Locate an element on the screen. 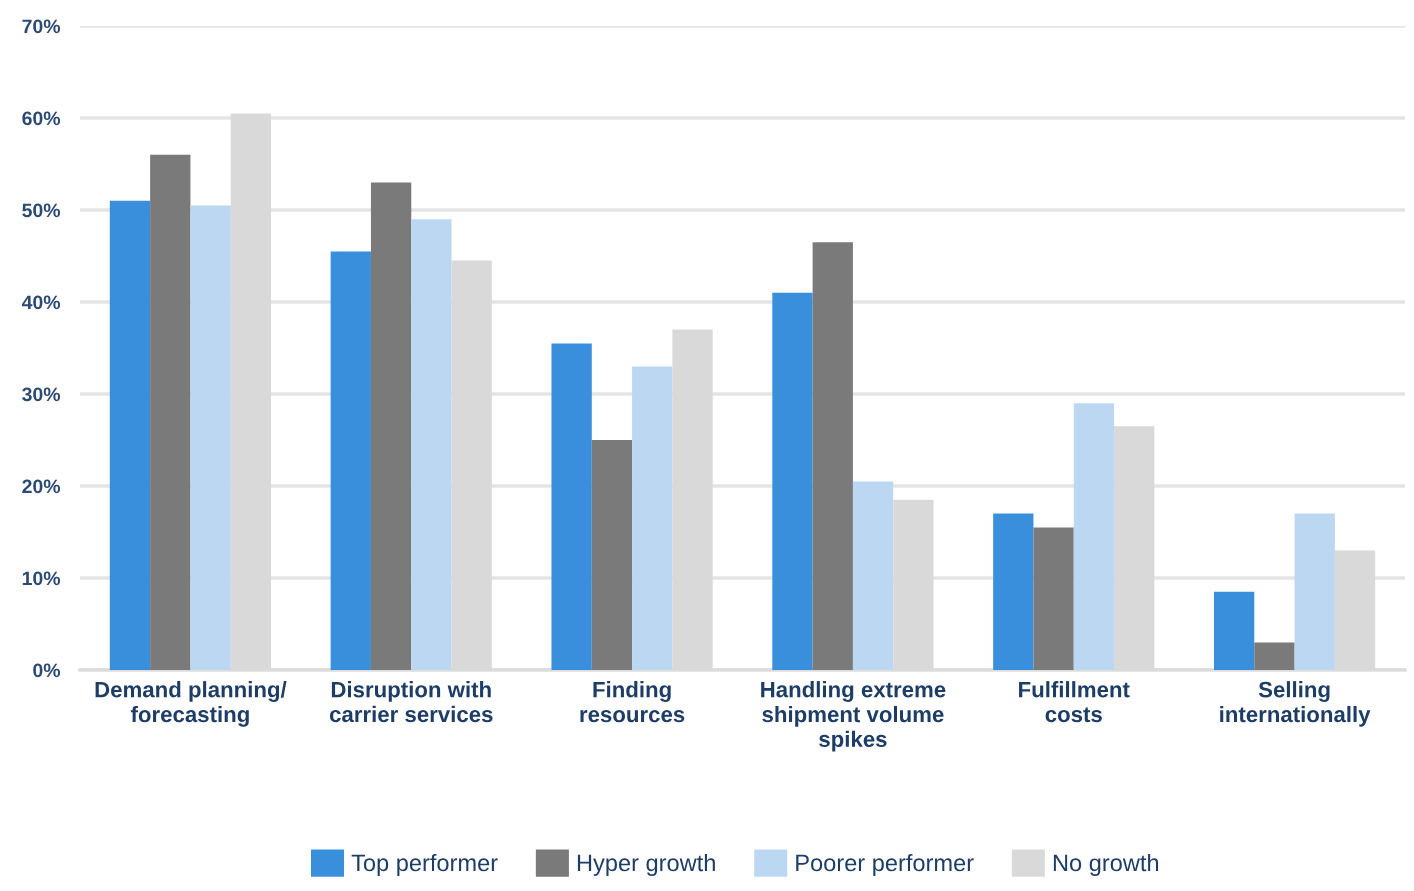  y-tick-label: 70% is located at coordinates (41, 26).